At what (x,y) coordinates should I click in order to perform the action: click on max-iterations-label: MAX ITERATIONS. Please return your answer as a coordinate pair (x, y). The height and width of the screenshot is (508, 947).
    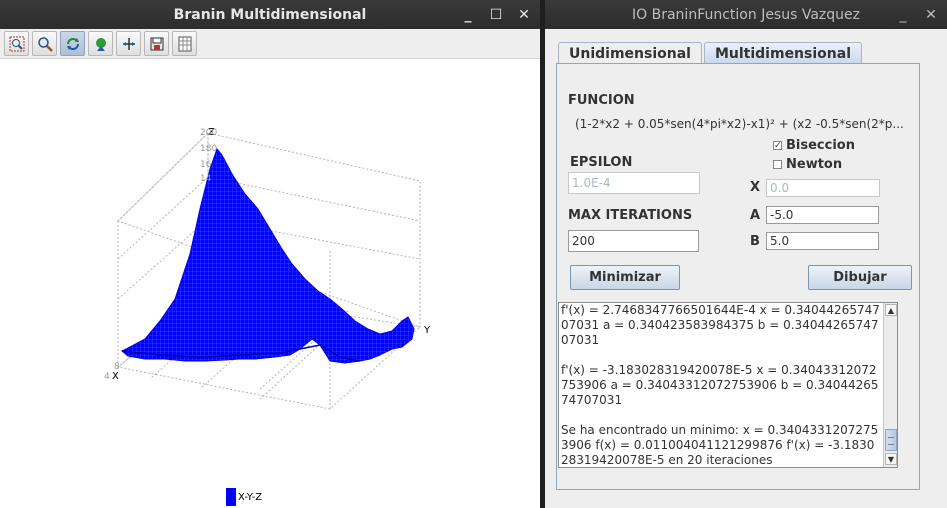
    Looking at the image, I should click on (630, 215).